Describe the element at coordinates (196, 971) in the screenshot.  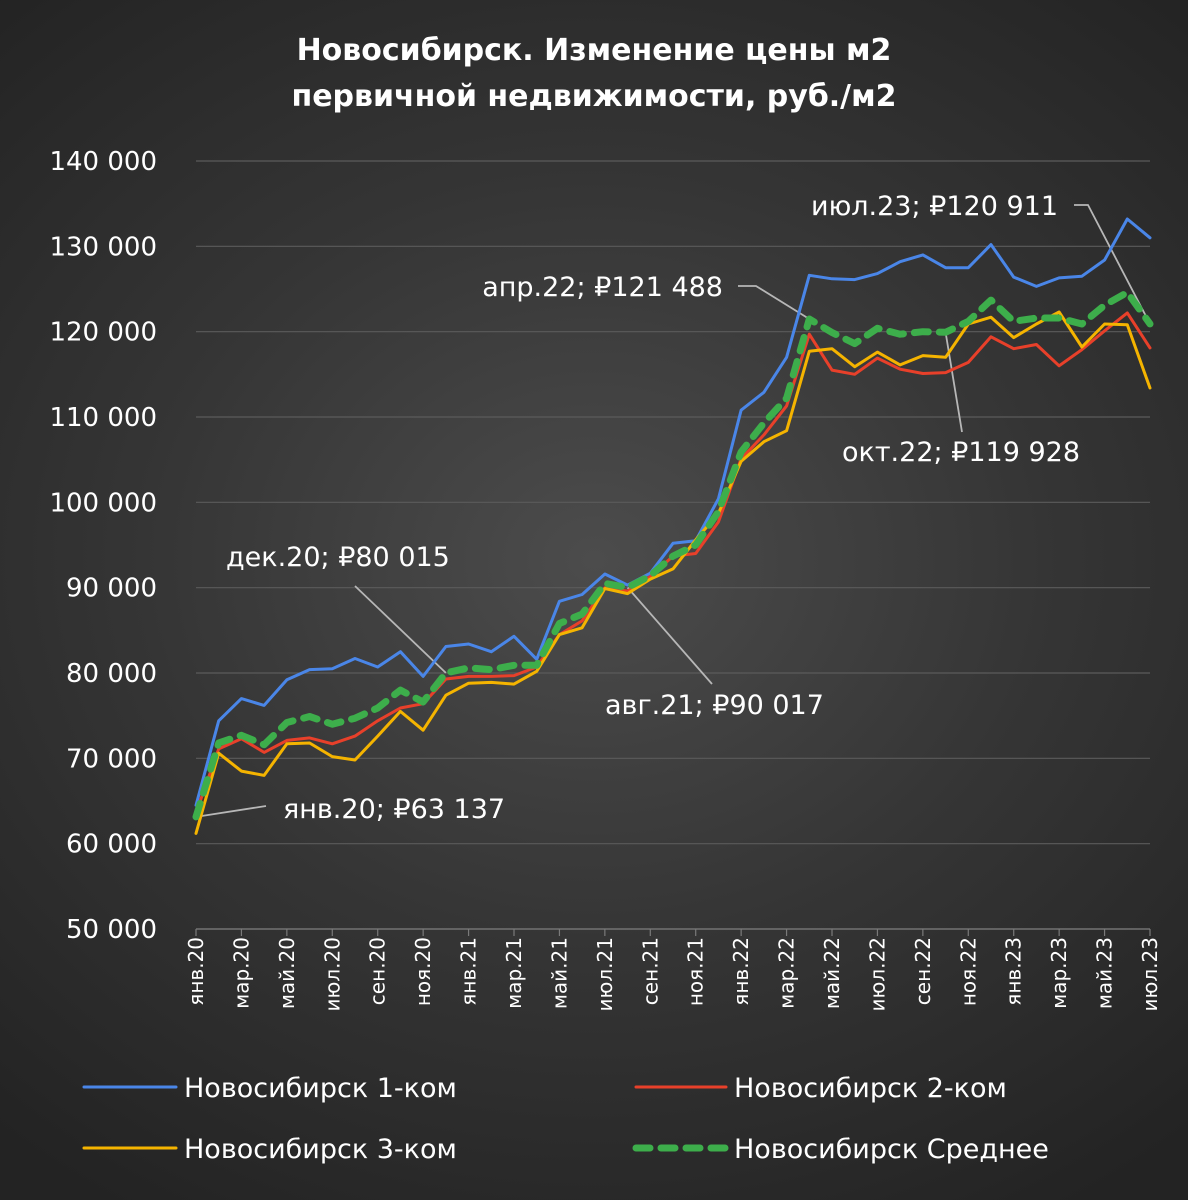
I see `x-tick-label: янв.20` at that location.